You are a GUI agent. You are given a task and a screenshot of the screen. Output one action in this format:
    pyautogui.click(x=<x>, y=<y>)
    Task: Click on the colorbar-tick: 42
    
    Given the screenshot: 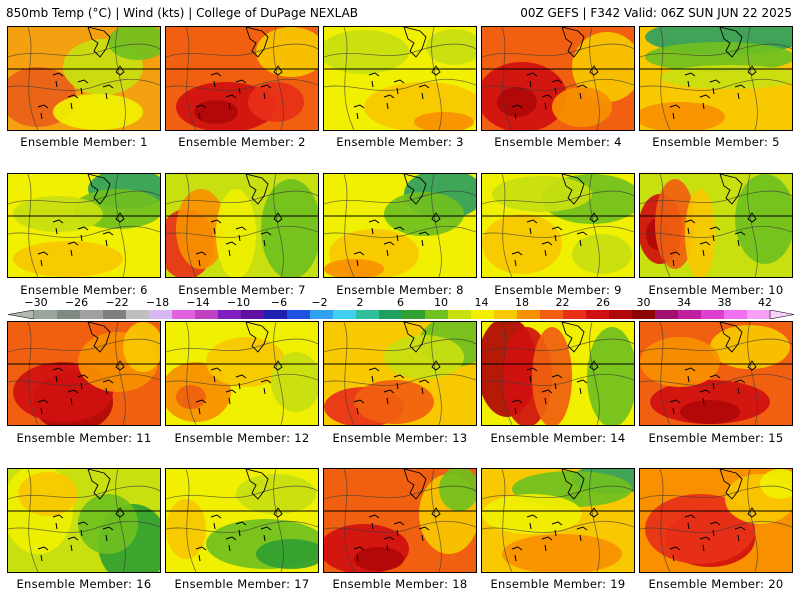 What is the action you would take?
    pyautogui.click(x=765, y=302)
    